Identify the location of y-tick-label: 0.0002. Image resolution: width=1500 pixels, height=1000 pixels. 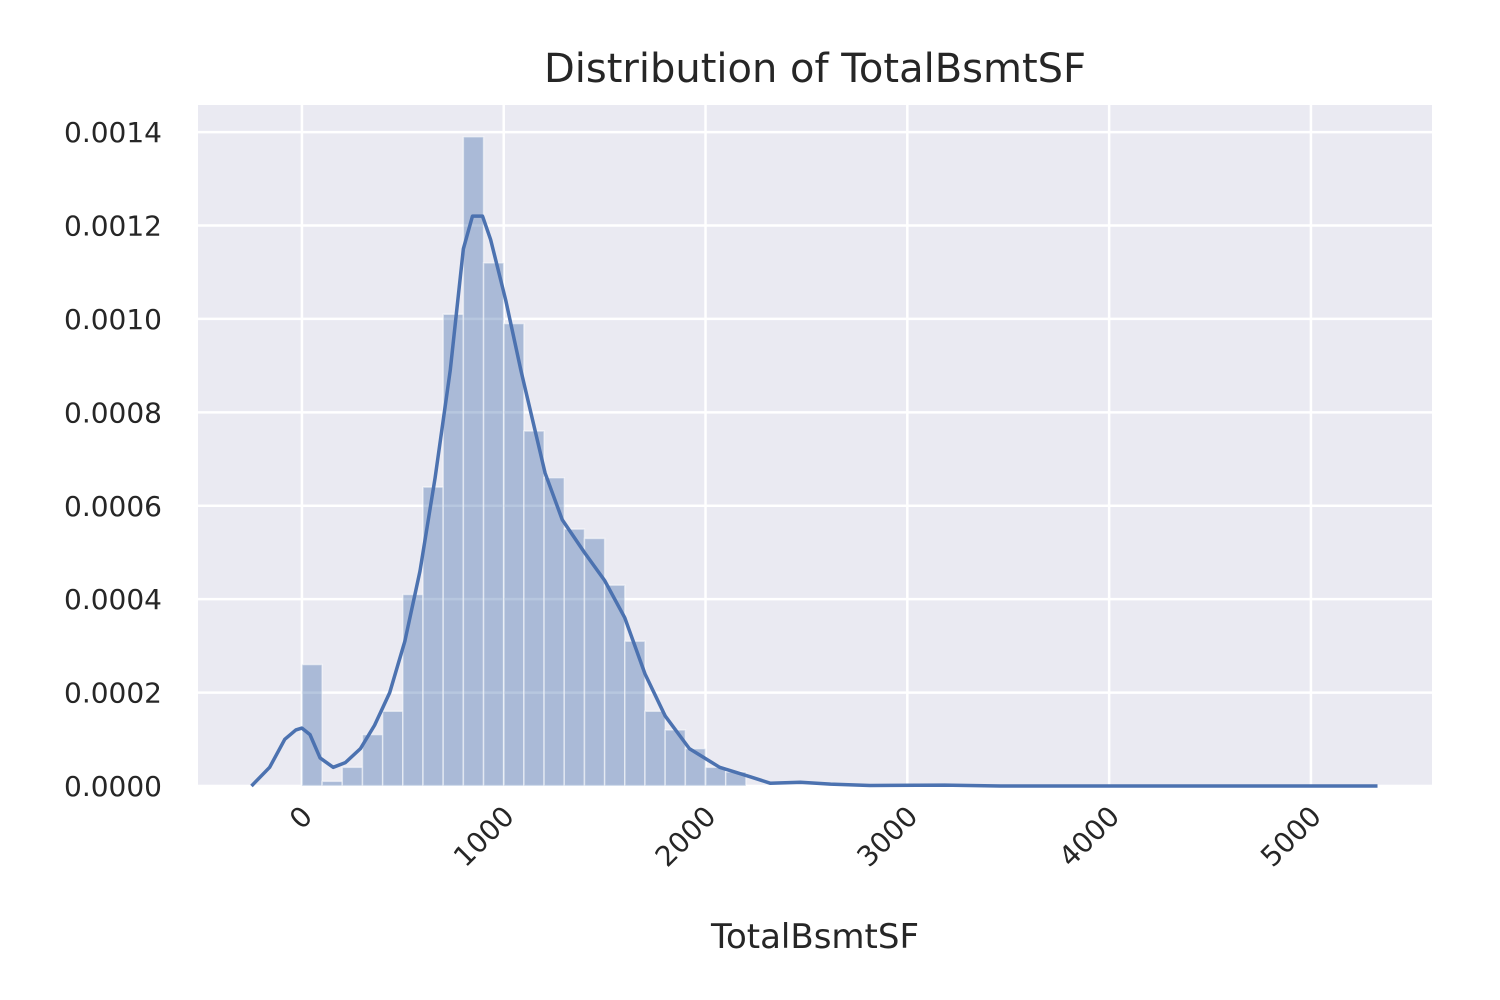
(113, 693).